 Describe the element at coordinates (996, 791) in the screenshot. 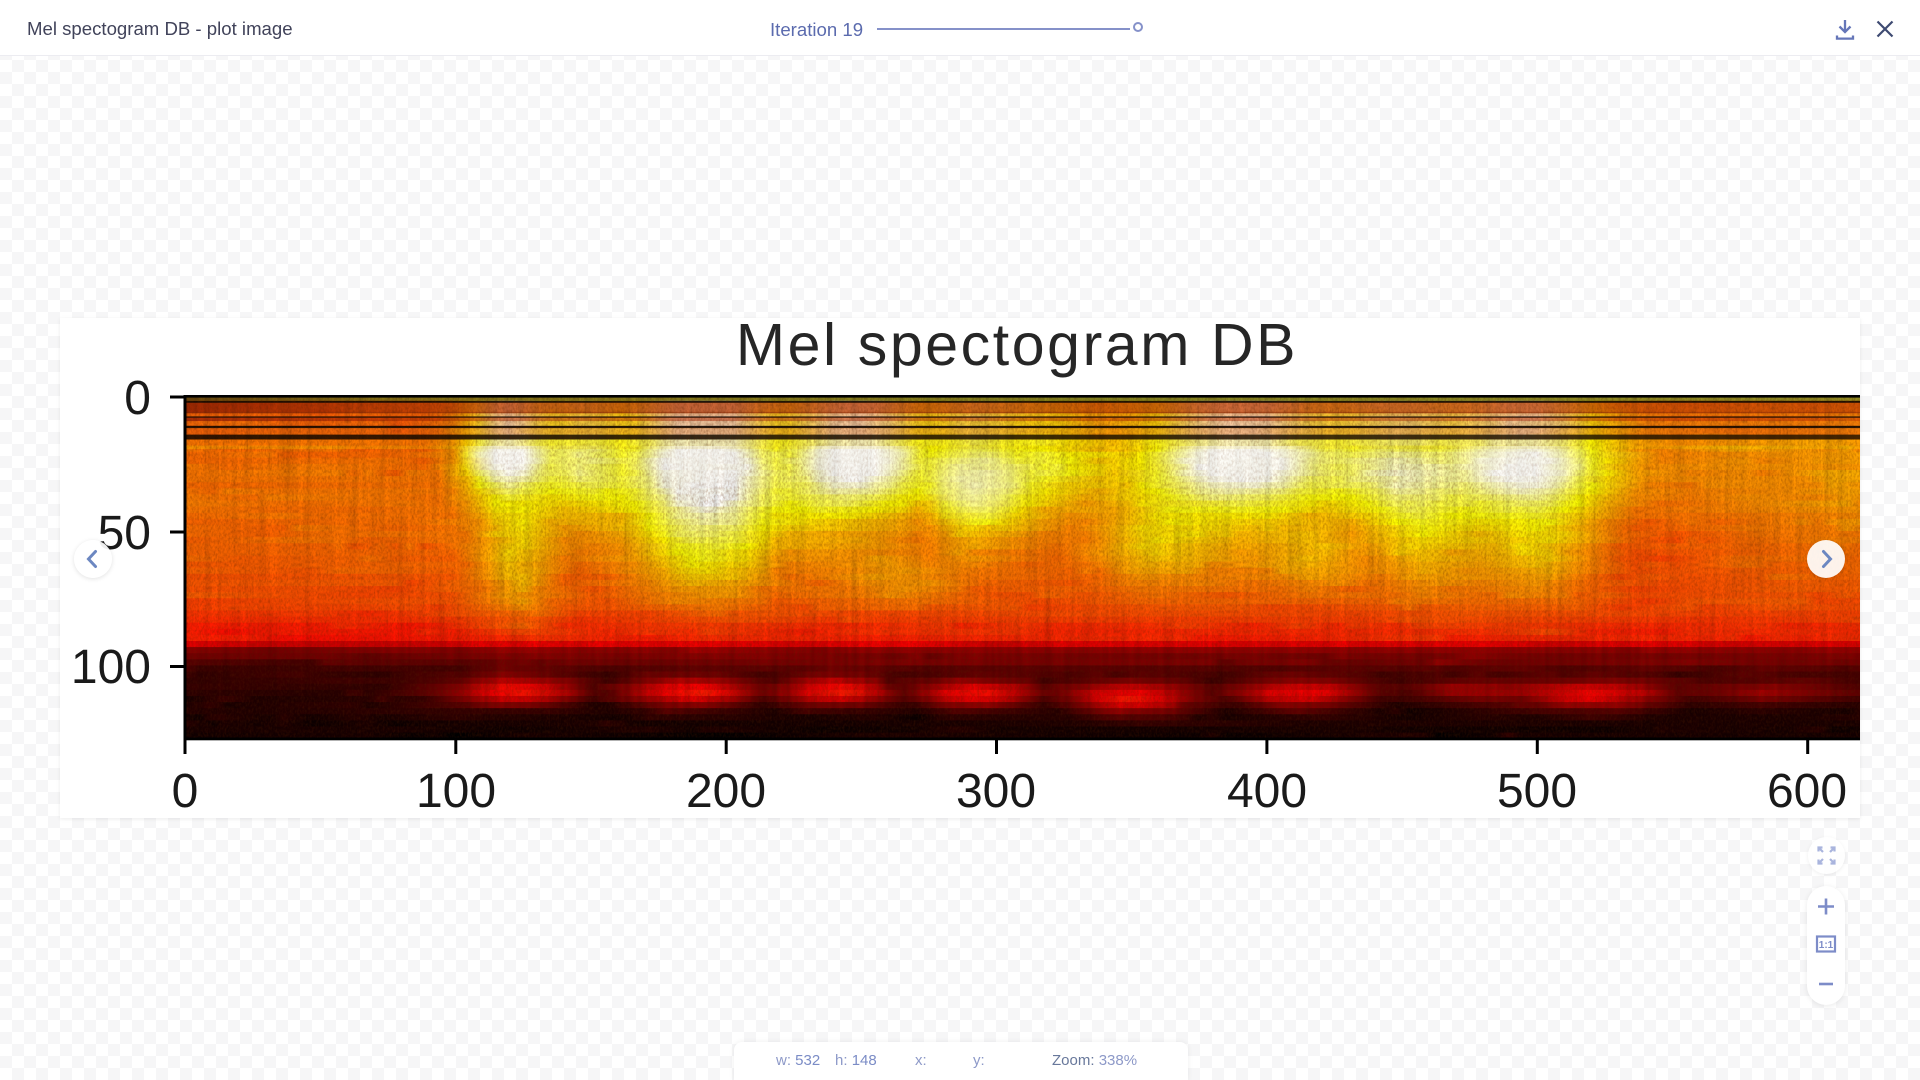

I see `svg-text: 300` at that location.